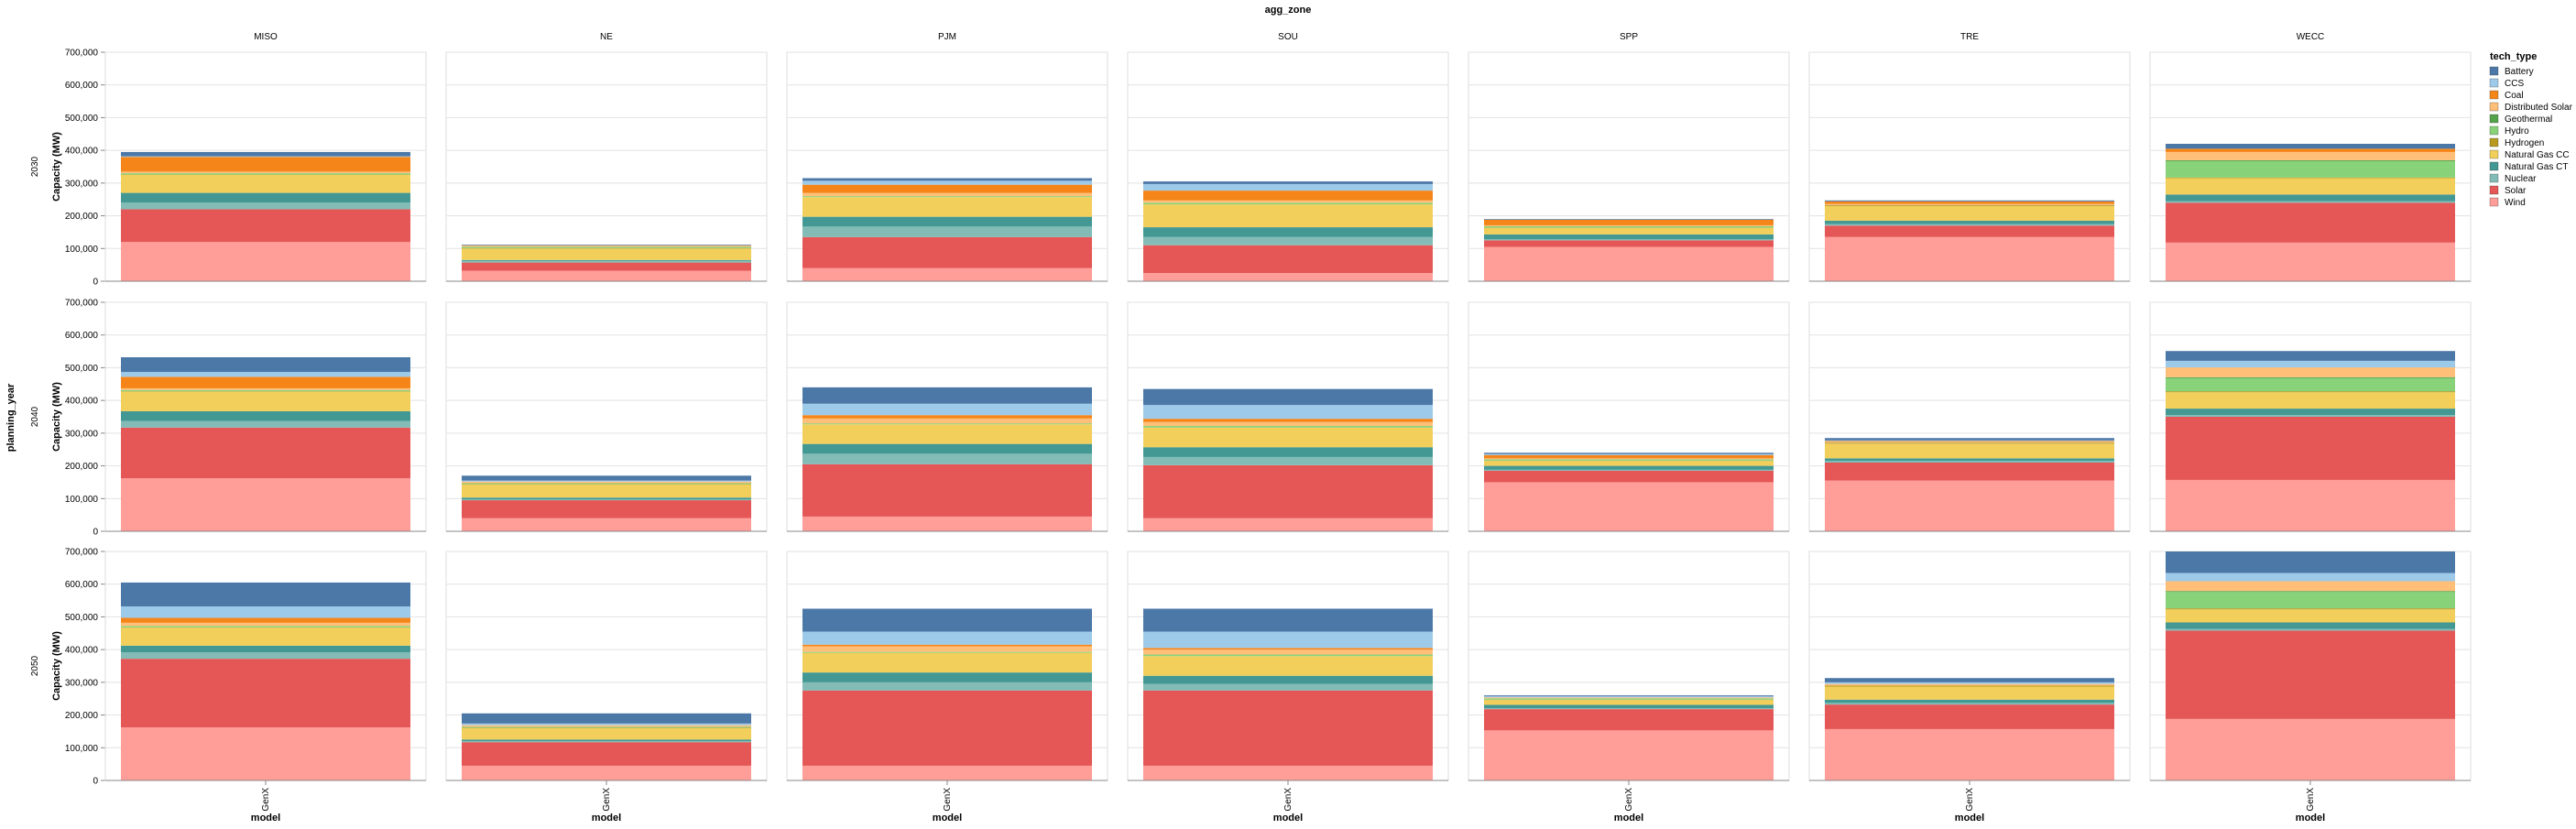  Describe the element at coordinates (1629, 219) in the screenshot. I see `bar-segment-spp-2030-battery` at that location.